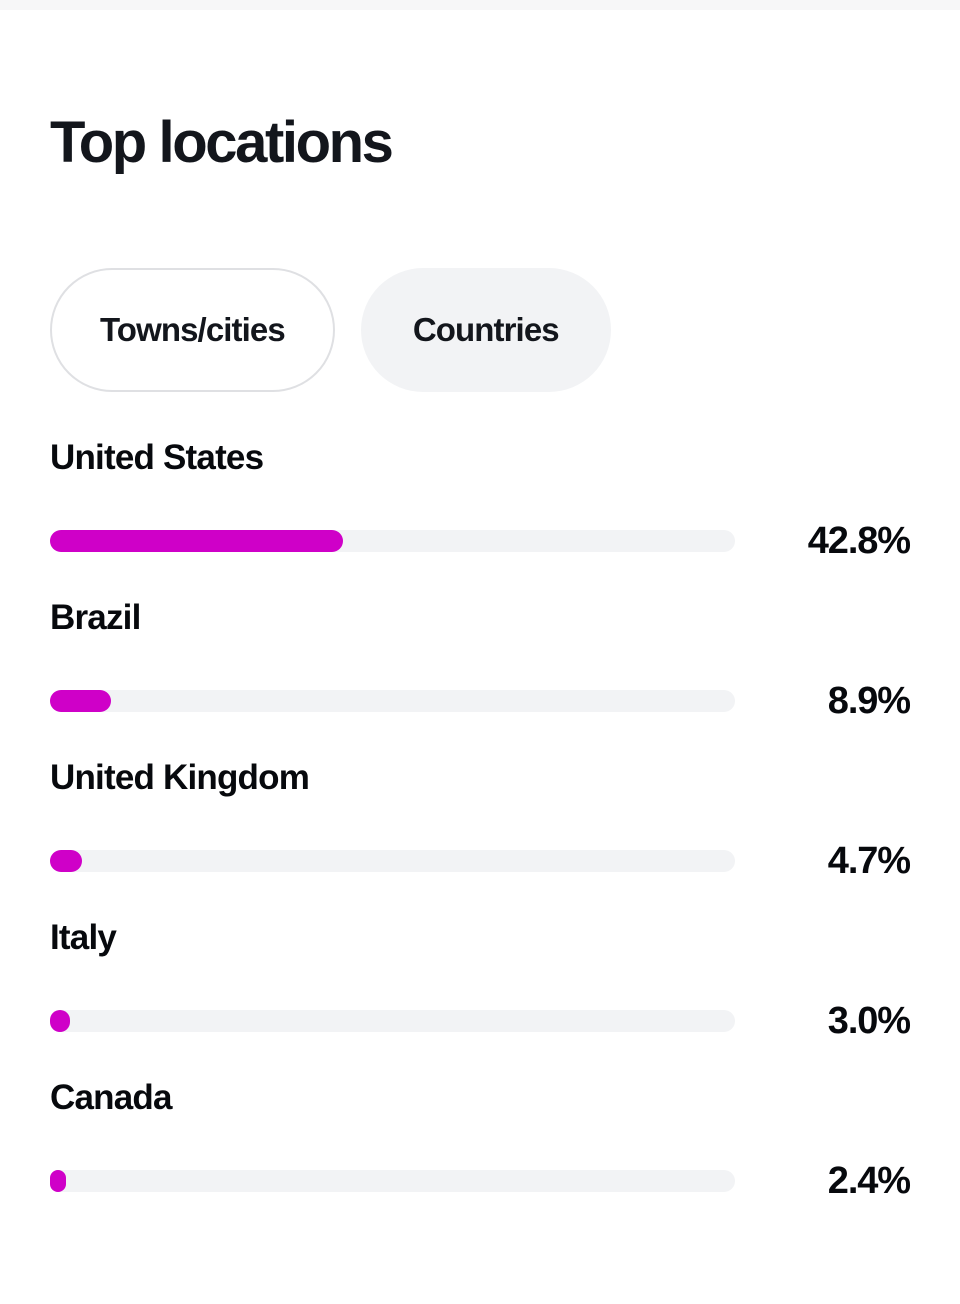 The image size is (960, 1304). I want to click on location-percentage: 2.4%, so click(869, 1181).